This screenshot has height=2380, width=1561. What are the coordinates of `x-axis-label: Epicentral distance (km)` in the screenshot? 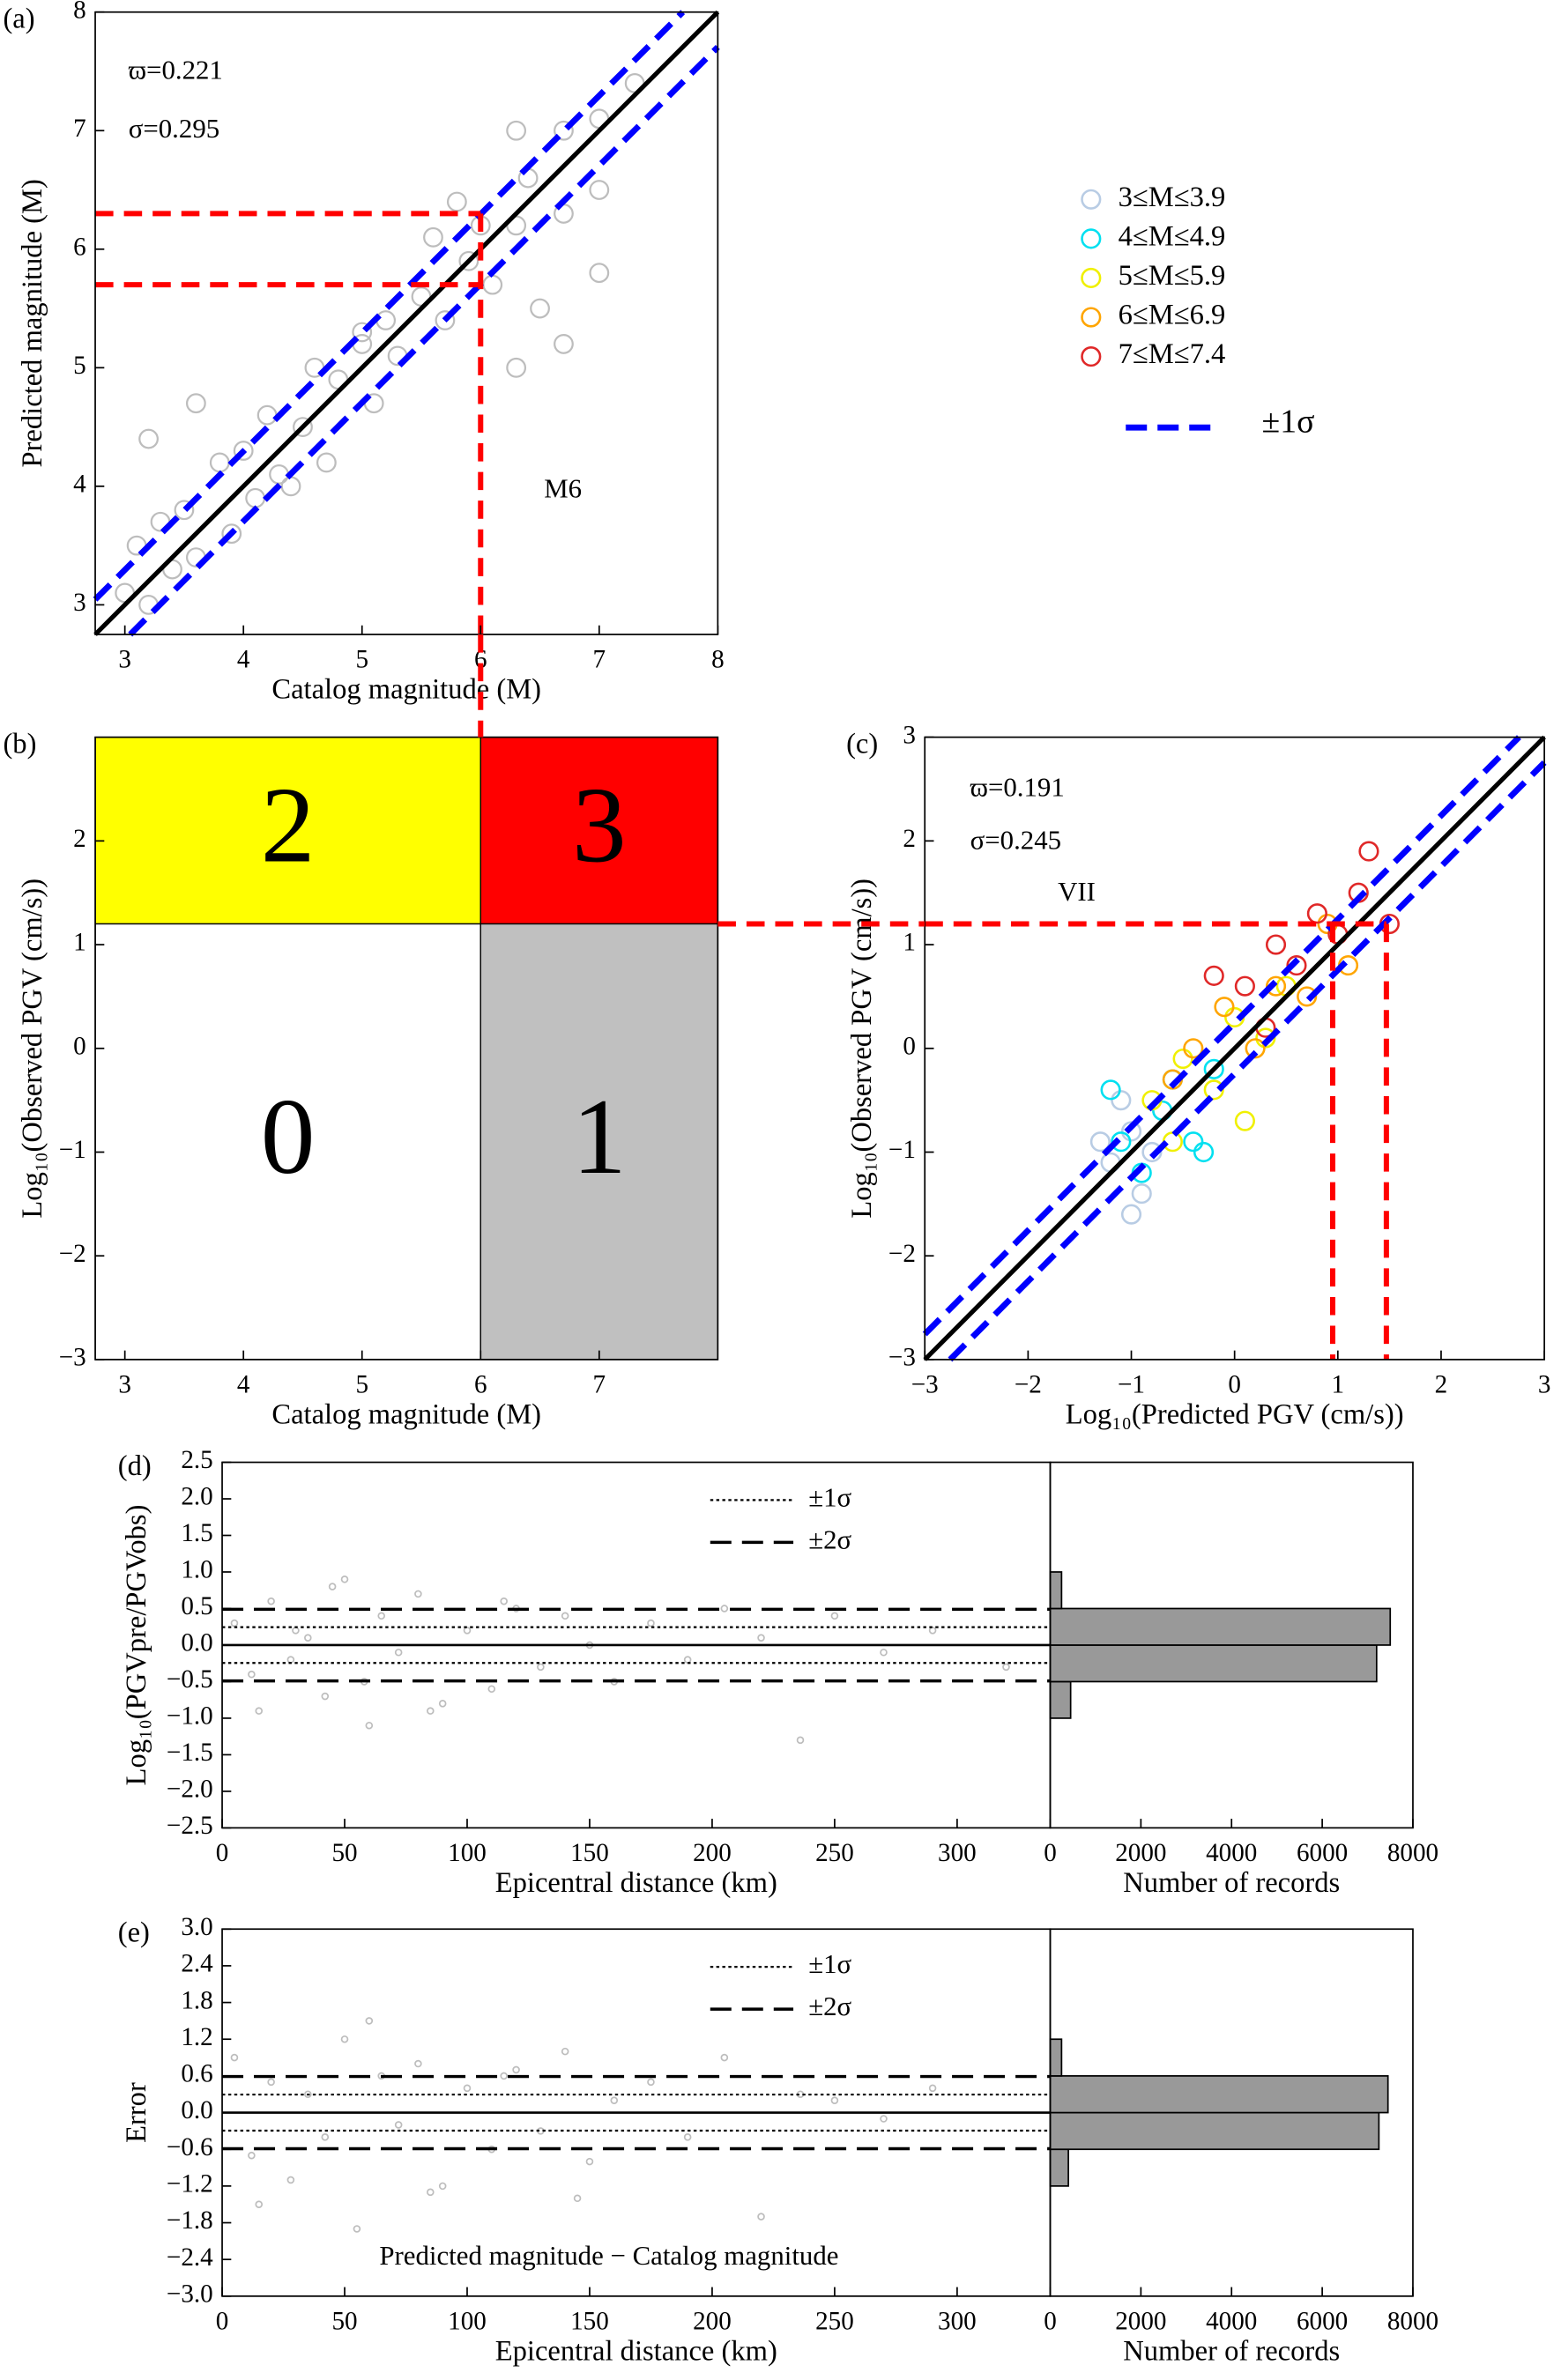 It's located at (636, 1883).